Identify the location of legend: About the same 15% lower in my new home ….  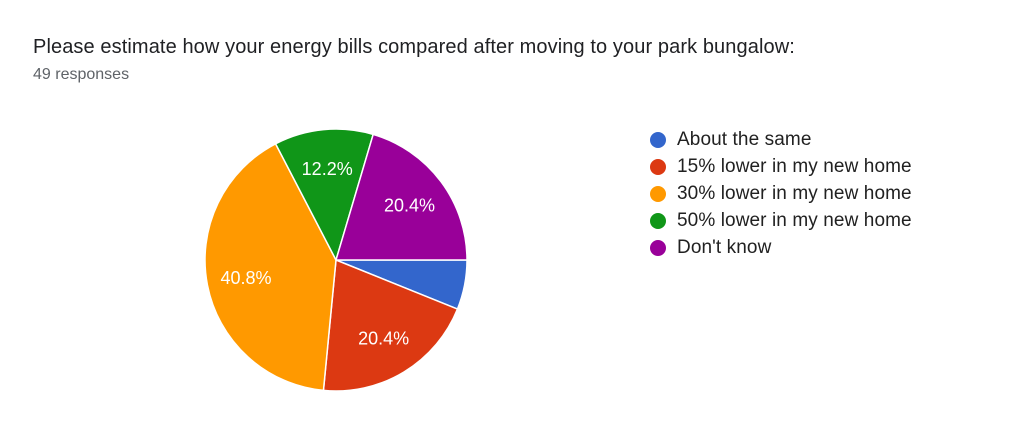
(781, 193).